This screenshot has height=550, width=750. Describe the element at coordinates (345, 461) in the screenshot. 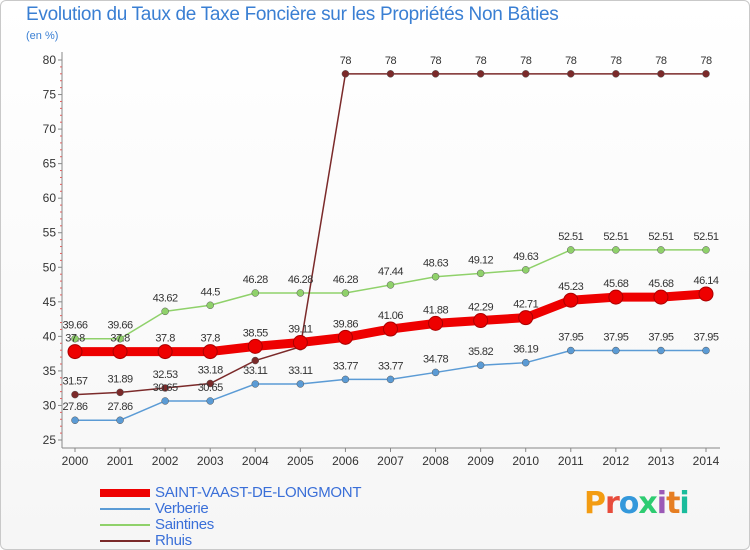

I see `x-tick-label: 2006` at that location.